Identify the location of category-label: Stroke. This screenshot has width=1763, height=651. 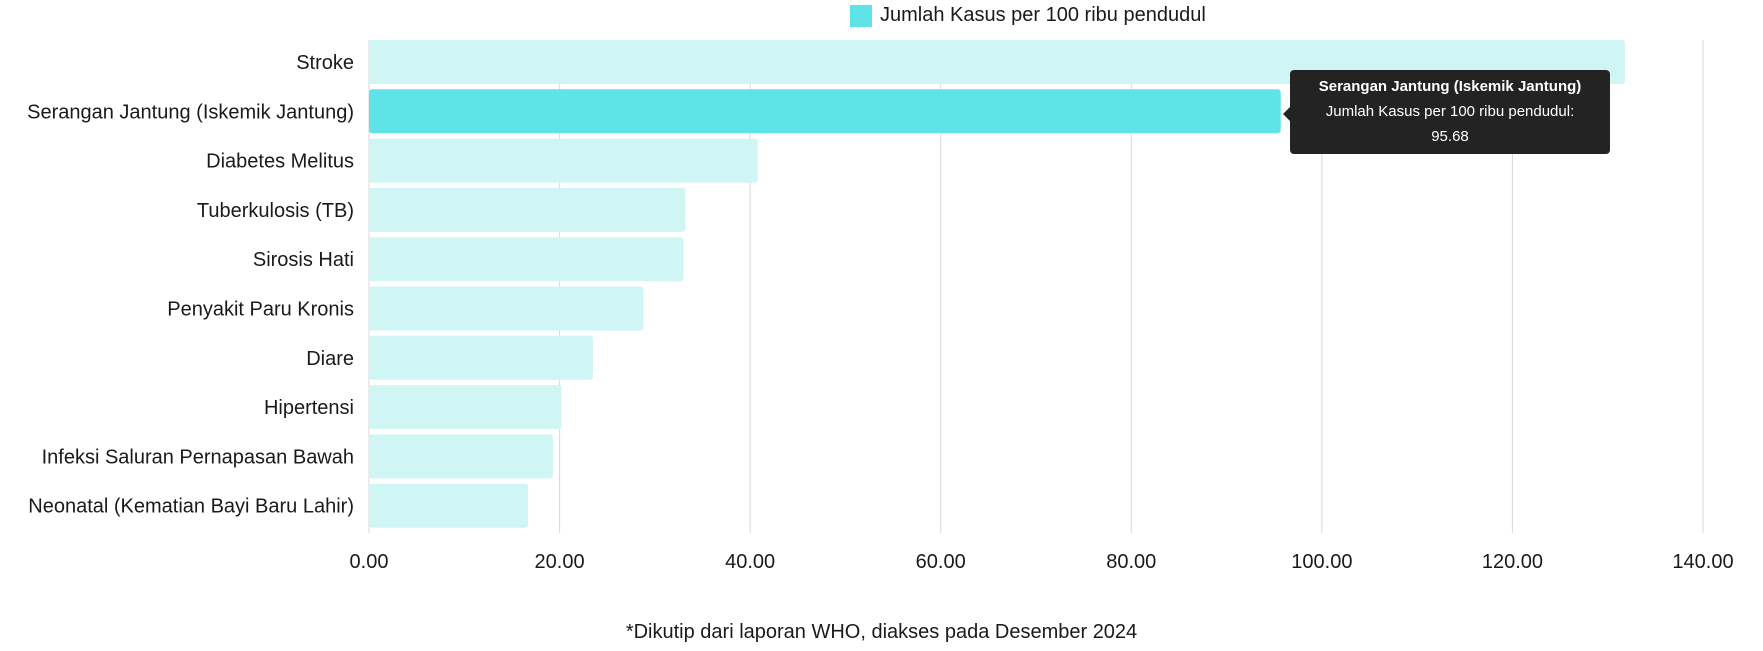
(325, 63).